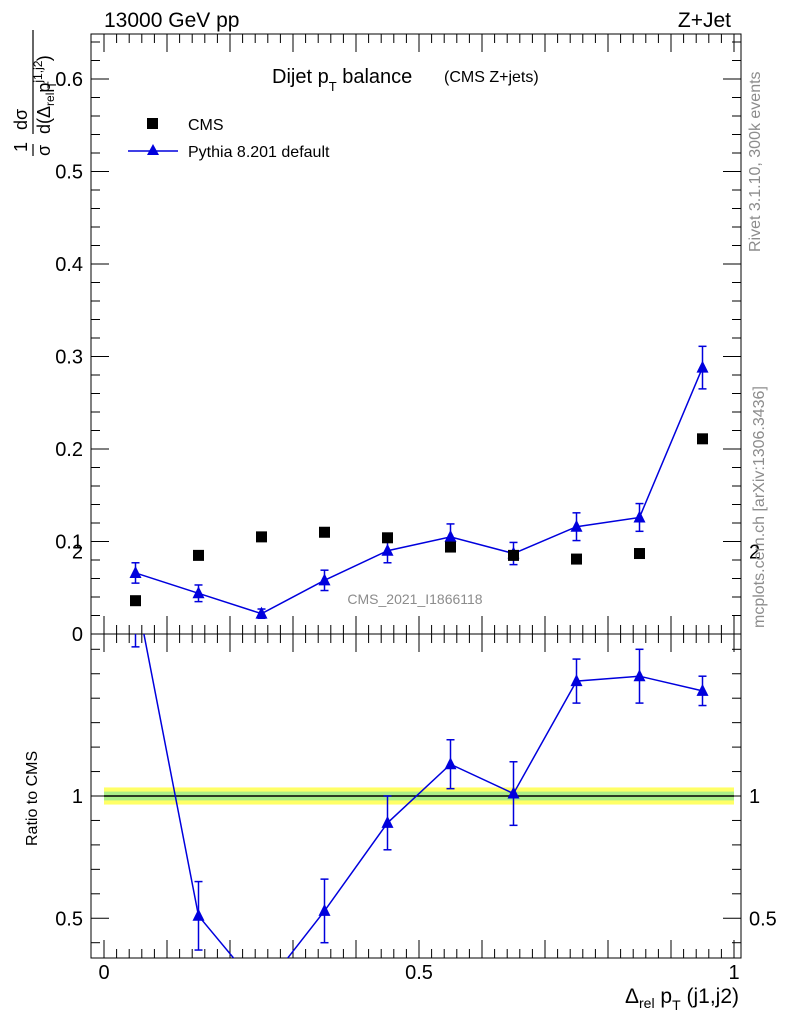 This screenshot has height=1024, width=786. Describe the element at coordinates (69, 450) in the screenshot. I see `main-y-tick-label: 0.2` at that location.